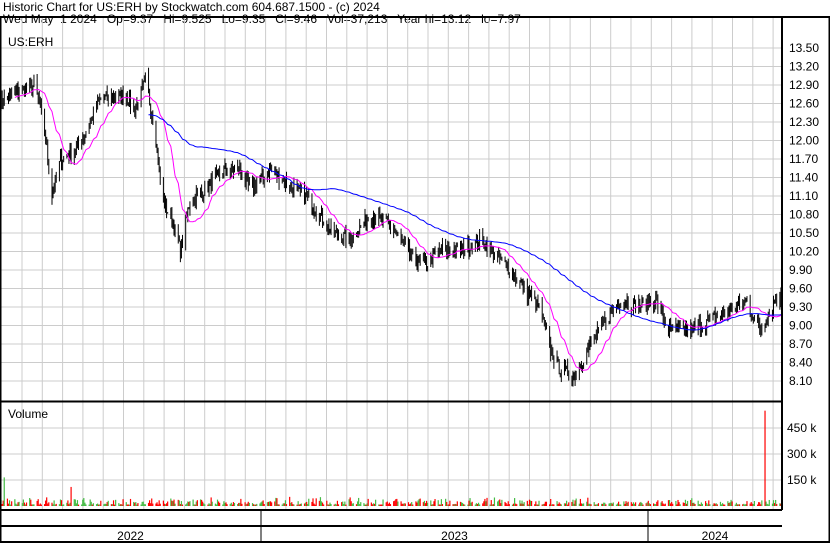 Image resolution: width=830 pixels, height=543 pixels. Describe the element at coordinates (804, 252) in the screenshot. I see `price-tick-label: 10.20` at that location.